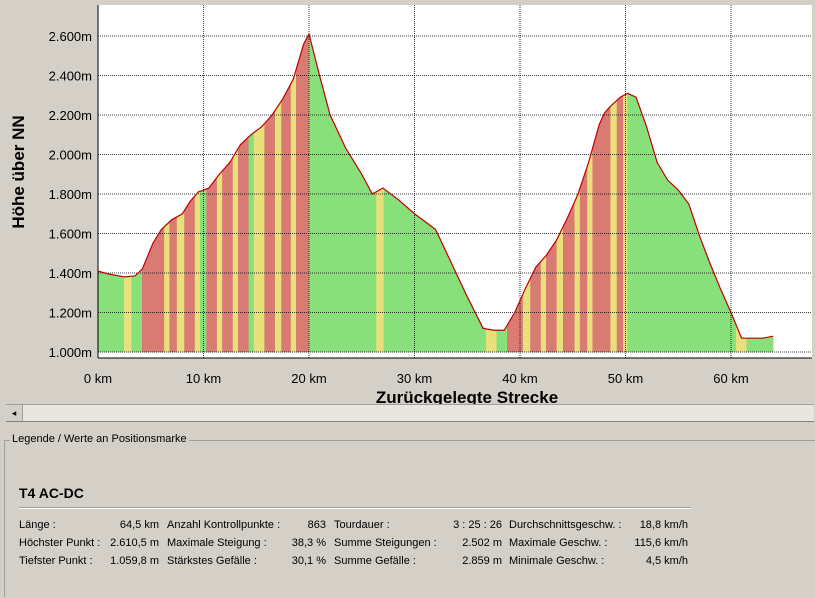 The height and width of the screenshot is (598, 815). What do you see at coordinates (60, 543) in the screenshot?
I see `stat-label-highest-point: Höchster Punkt :` at bounding box center [60, 543].